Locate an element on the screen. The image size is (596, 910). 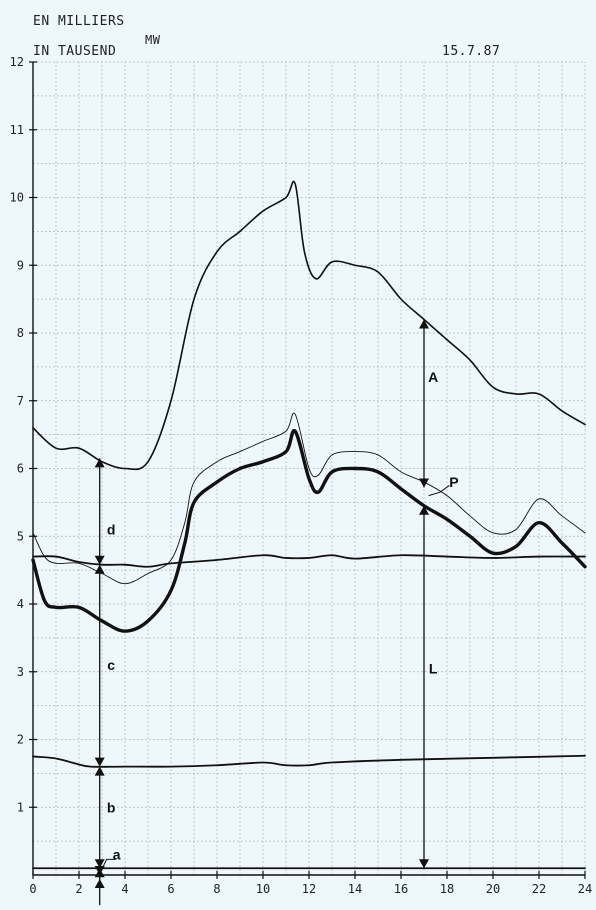
x-tick-label: 4 is located at coordinates (124, 889).